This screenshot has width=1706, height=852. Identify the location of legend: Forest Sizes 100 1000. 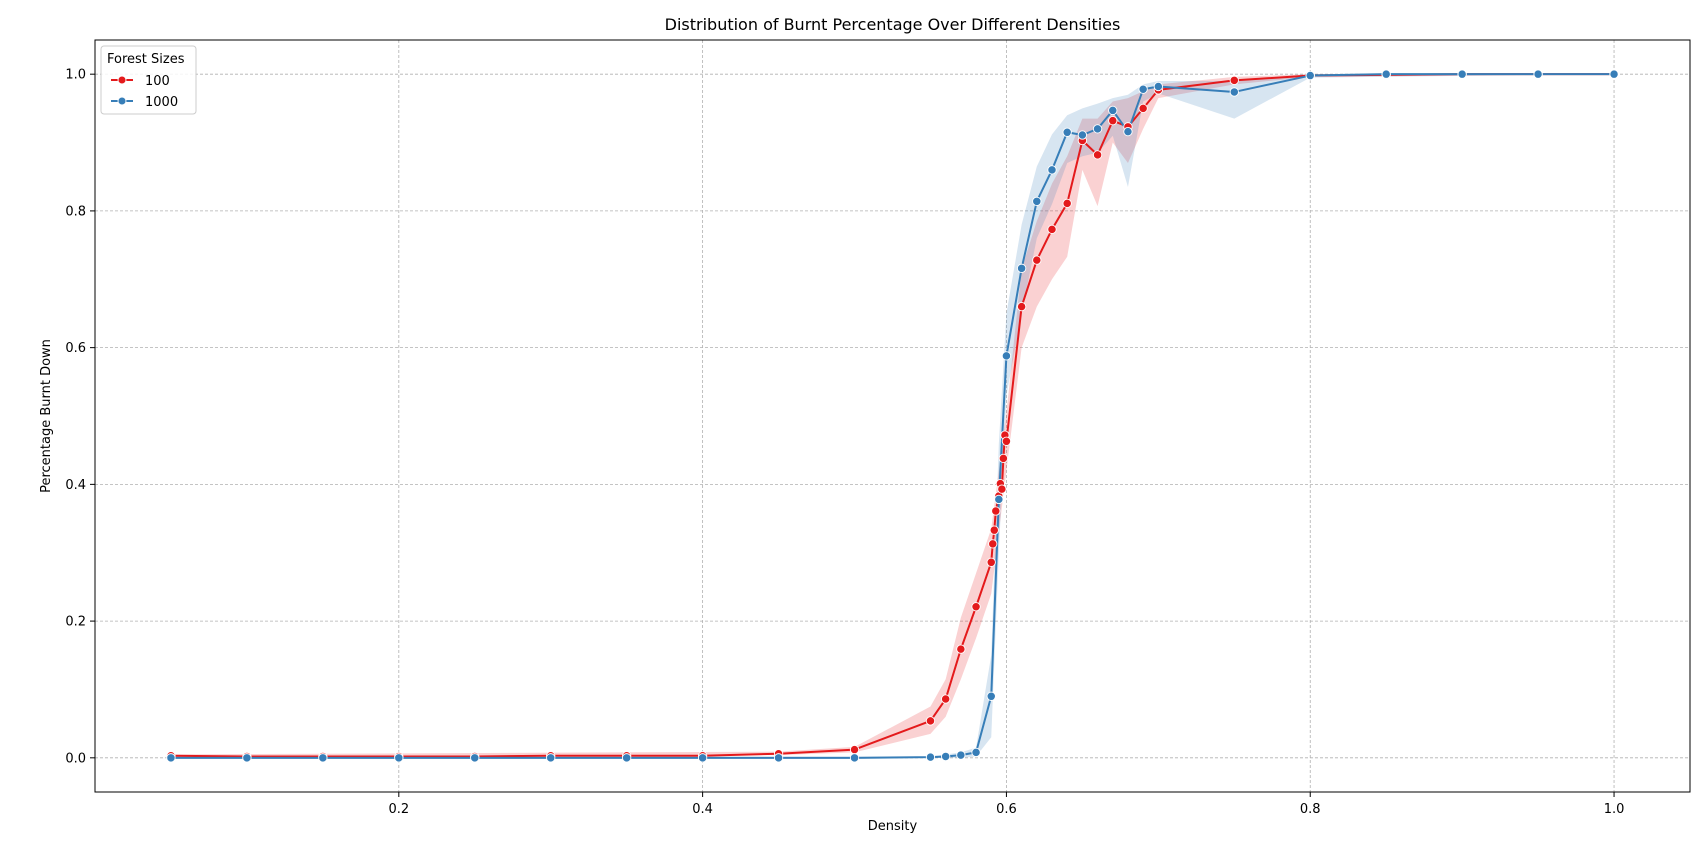
(148, 80).